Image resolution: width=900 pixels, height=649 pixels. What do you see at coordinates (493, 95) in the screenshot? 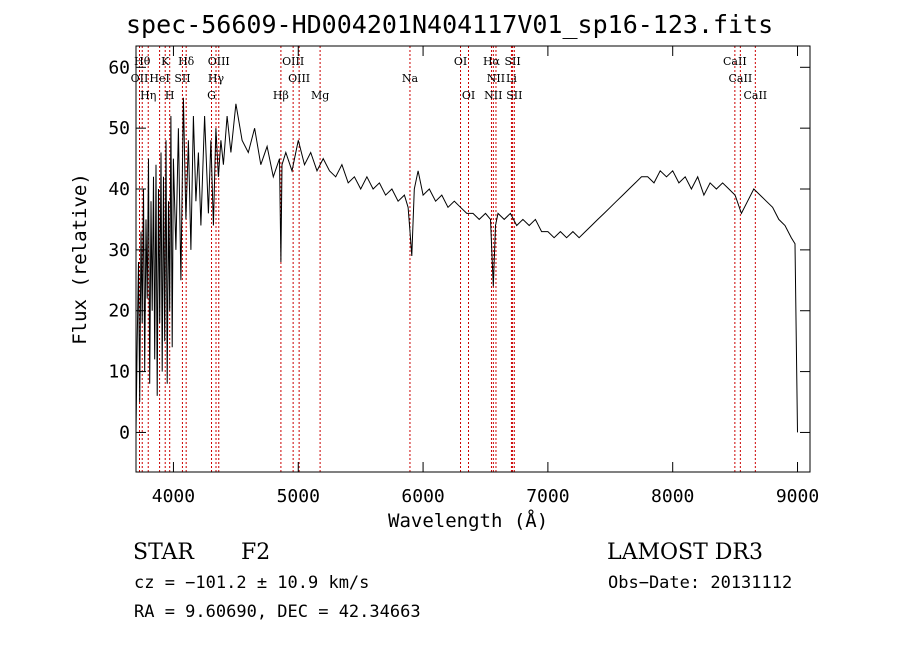
I see `line-label-24: NII` at bounding box center [493, 95].